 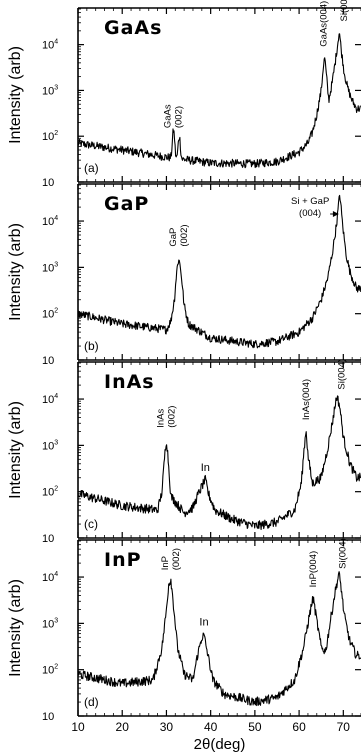 I want to click on peak-annotation: GaP(002), so click(x=179, y=235).